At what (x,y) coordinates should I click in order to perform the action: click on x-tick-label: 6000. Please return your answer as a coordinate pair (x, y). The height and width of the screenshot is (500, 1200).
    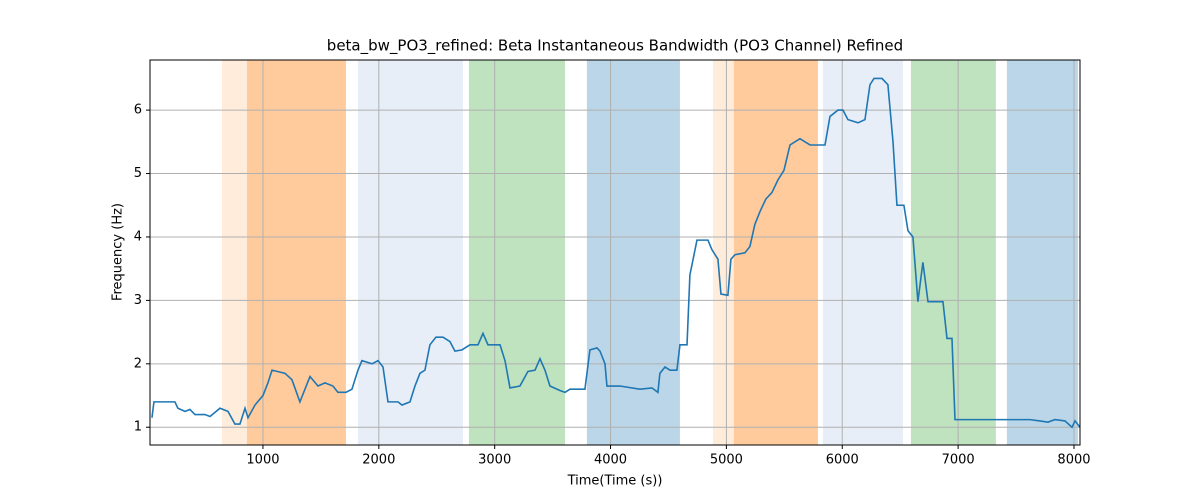
    Looking at the image, I should click on (842, 460).